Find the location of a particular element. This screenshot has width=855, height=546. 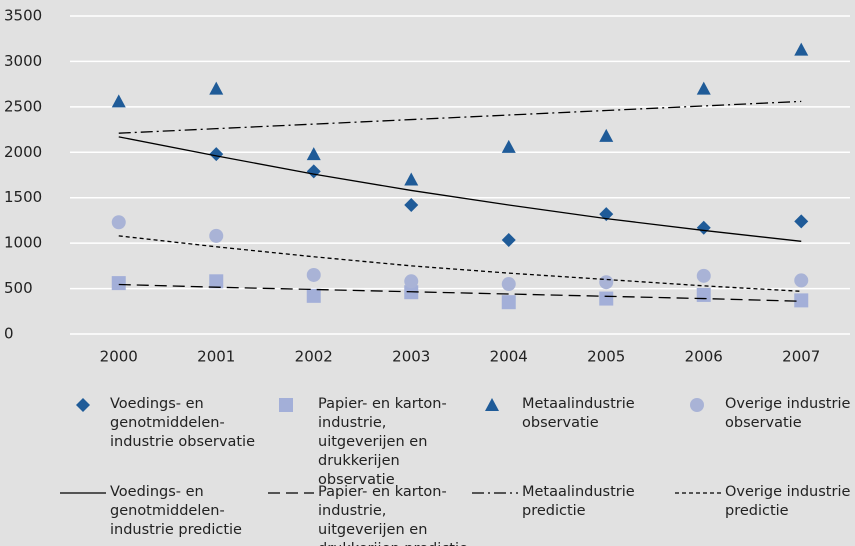

legend-label: Metaalindustrie observatie is located at coordinates (578, 413).